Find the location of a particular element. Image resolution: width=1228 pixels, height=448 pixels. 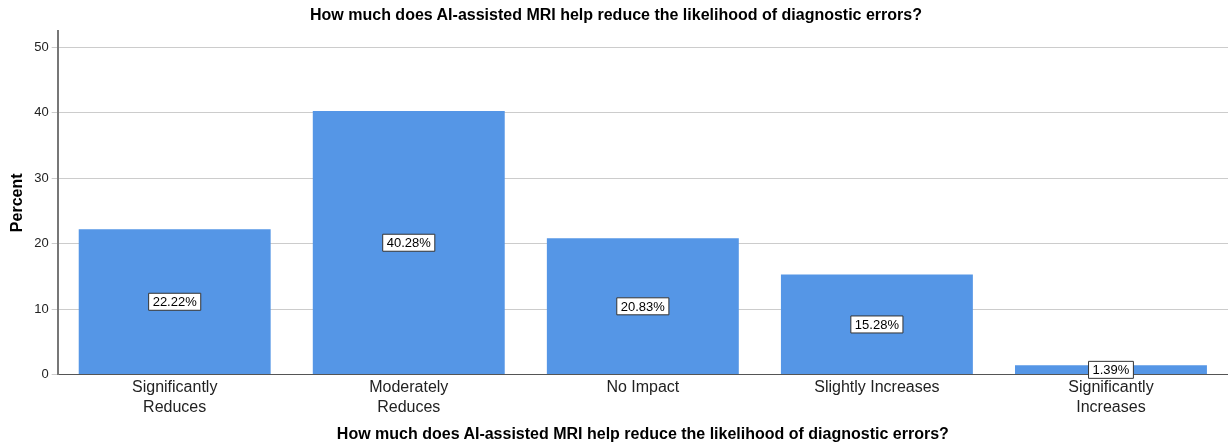

x-tick-label: Significantly Increases is located at coordinates (1111, 396).